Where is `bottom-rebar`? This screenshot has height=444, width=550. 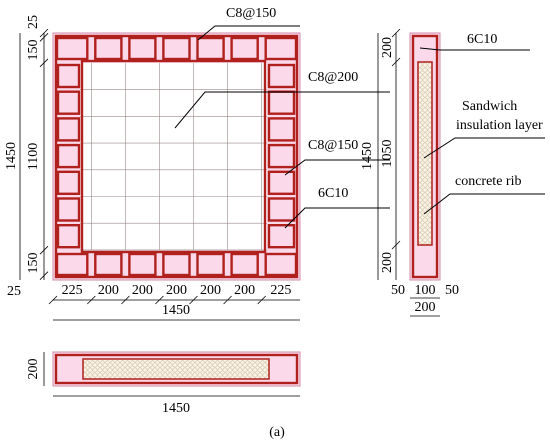 bottom-rebar is located at coordinates (176, 369).